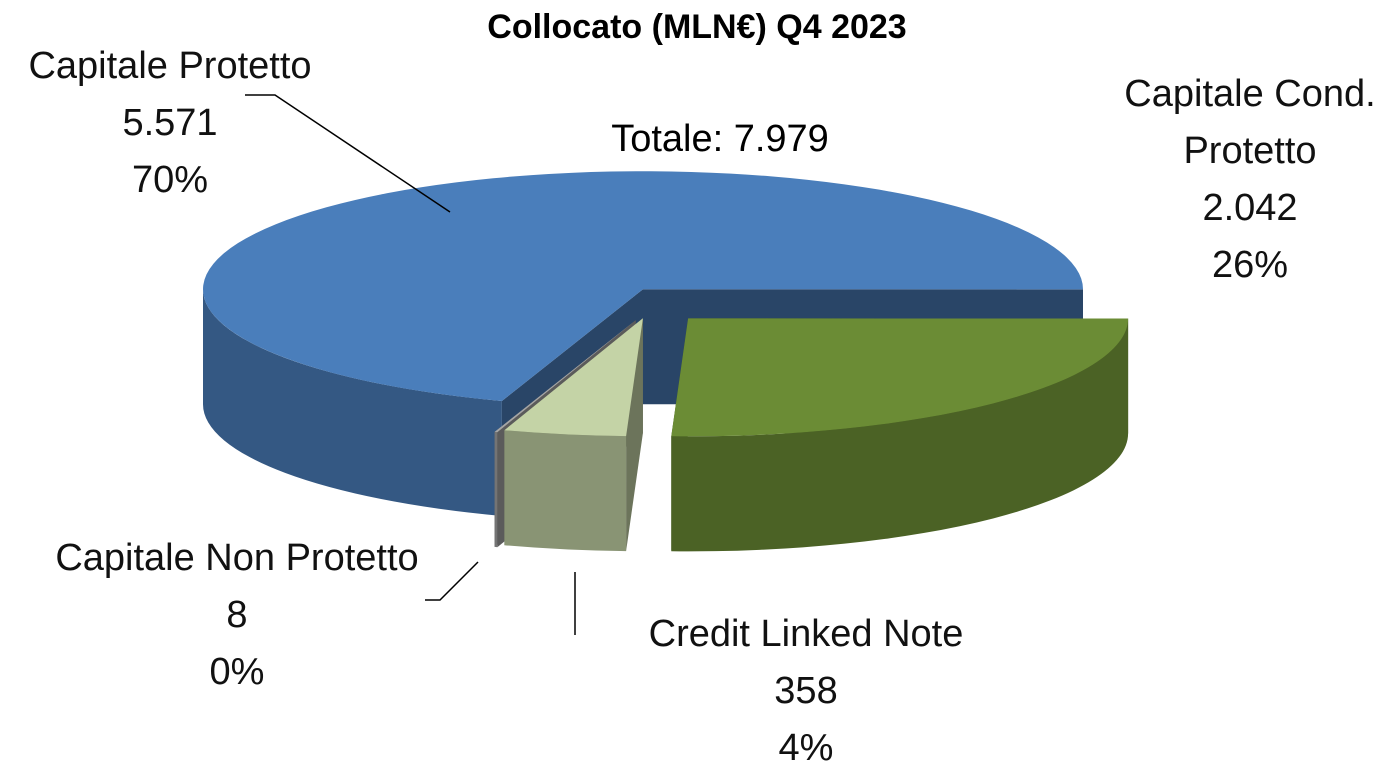 The width and height of the screenshot is (1394, 766). I want to click on data-label: Capitale Cond. Protetto 2.042 26%, so click(1247, 180).